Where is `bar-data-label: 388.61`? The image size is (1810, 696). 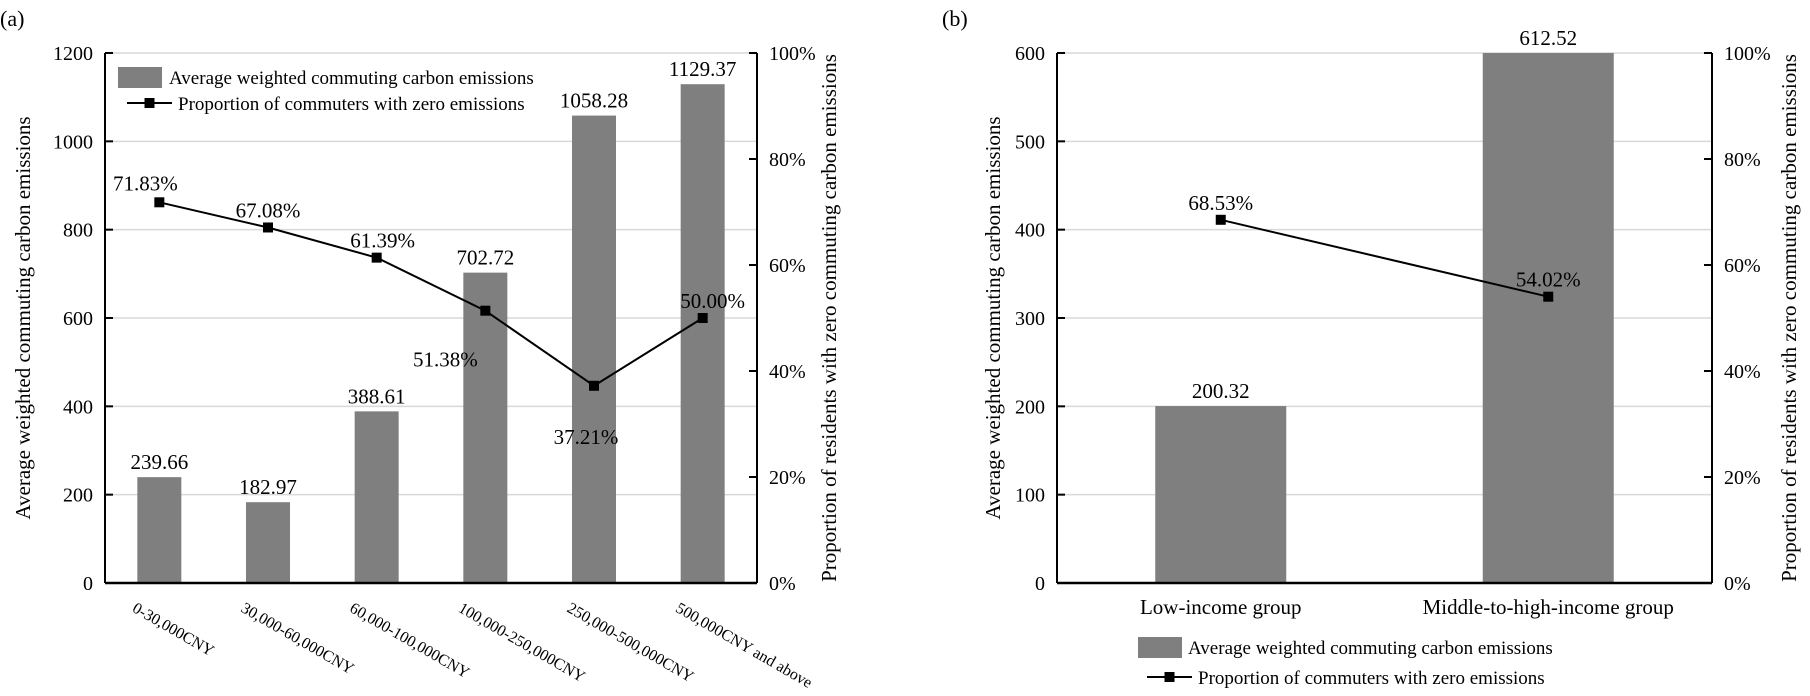
bar-data-label: 388.61 is located at coordinates (377, 396).